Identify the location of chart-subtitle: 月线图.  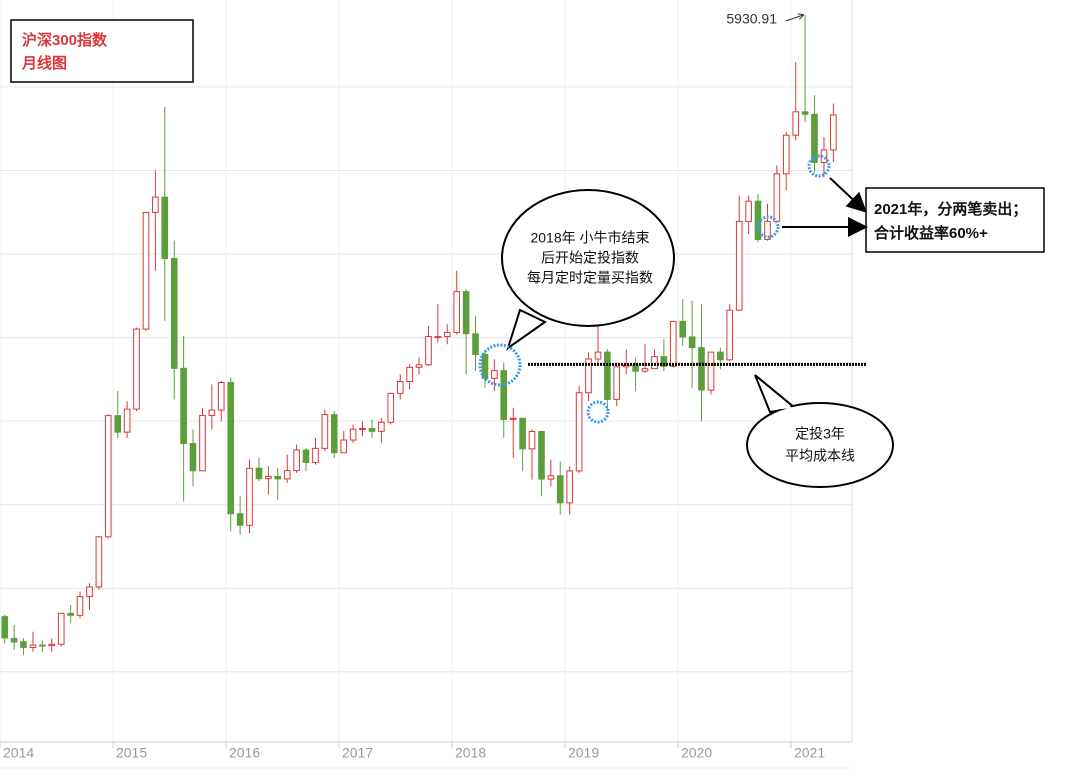
(44, 63).